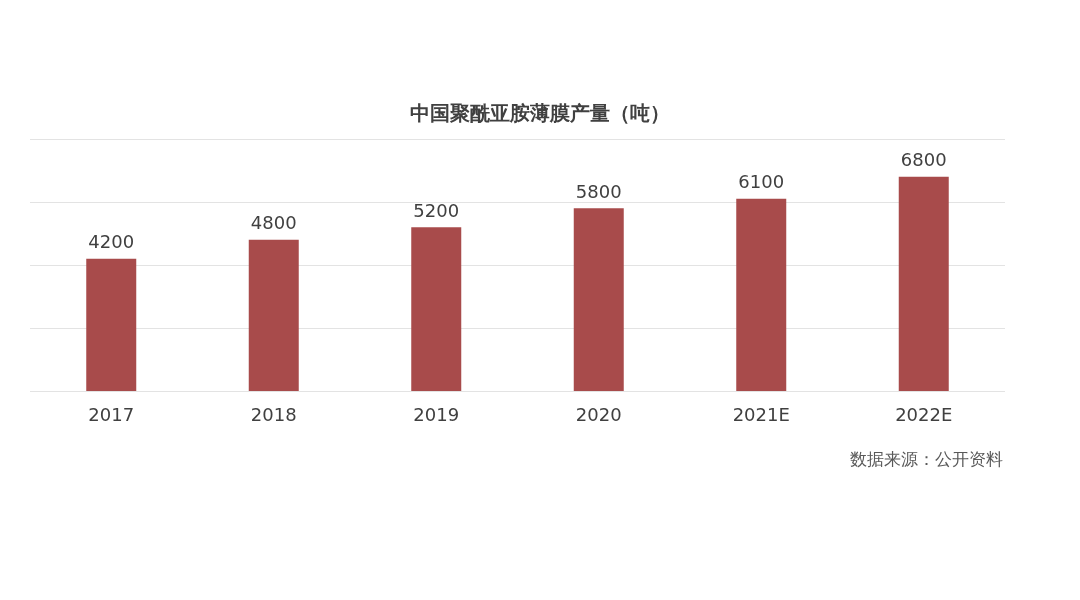 The width and height of the screenshot is (1080, 600). Describe the element at coordinates (111, 242) in the screenshot. I see `data-label: 4200` at that location.